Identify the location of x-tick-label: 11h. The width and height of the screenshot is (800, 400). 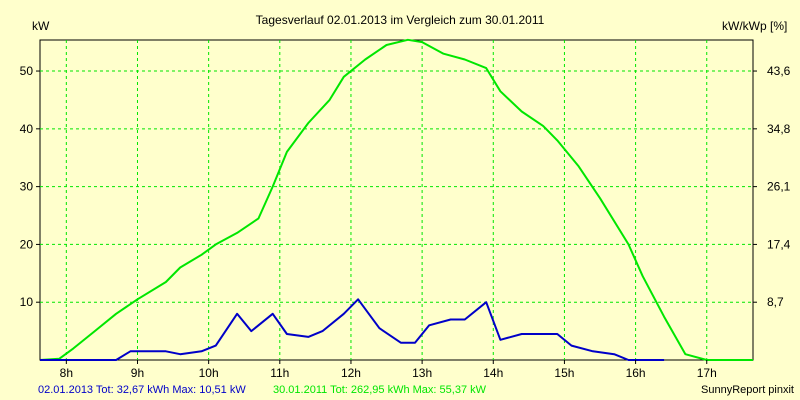
(279, 373).